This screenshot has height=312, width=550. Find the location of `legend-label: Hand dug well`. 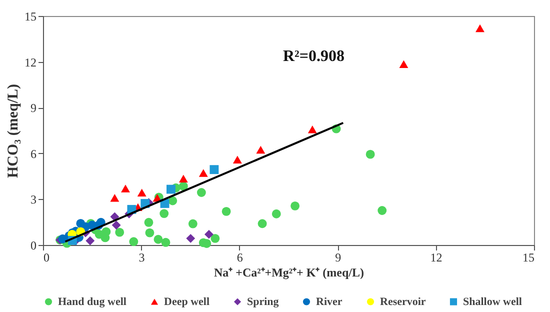

legend-label: Hand dug well is located at coordinates (92, 302).